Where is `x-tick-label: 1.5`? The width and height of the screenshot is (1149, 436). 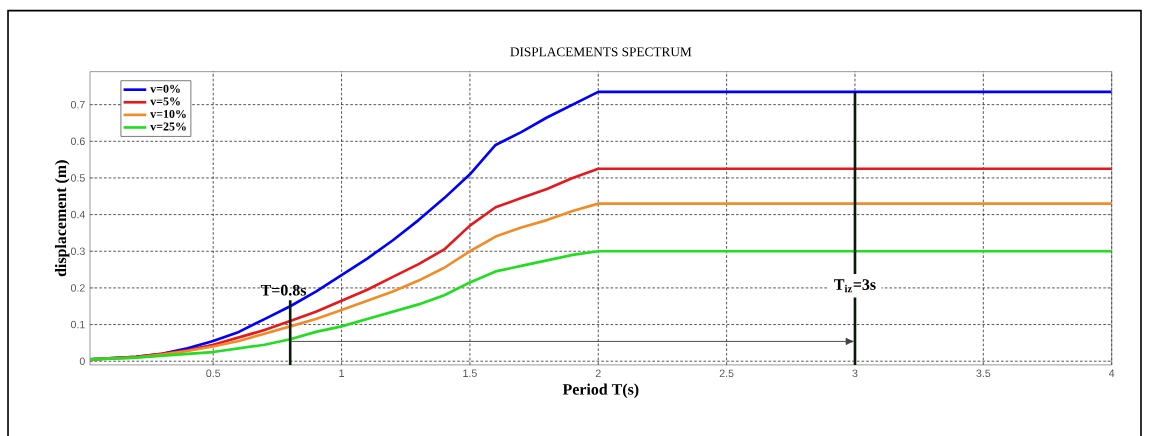
x-tick-label: 1.5 is located at coordinates (470, 373).